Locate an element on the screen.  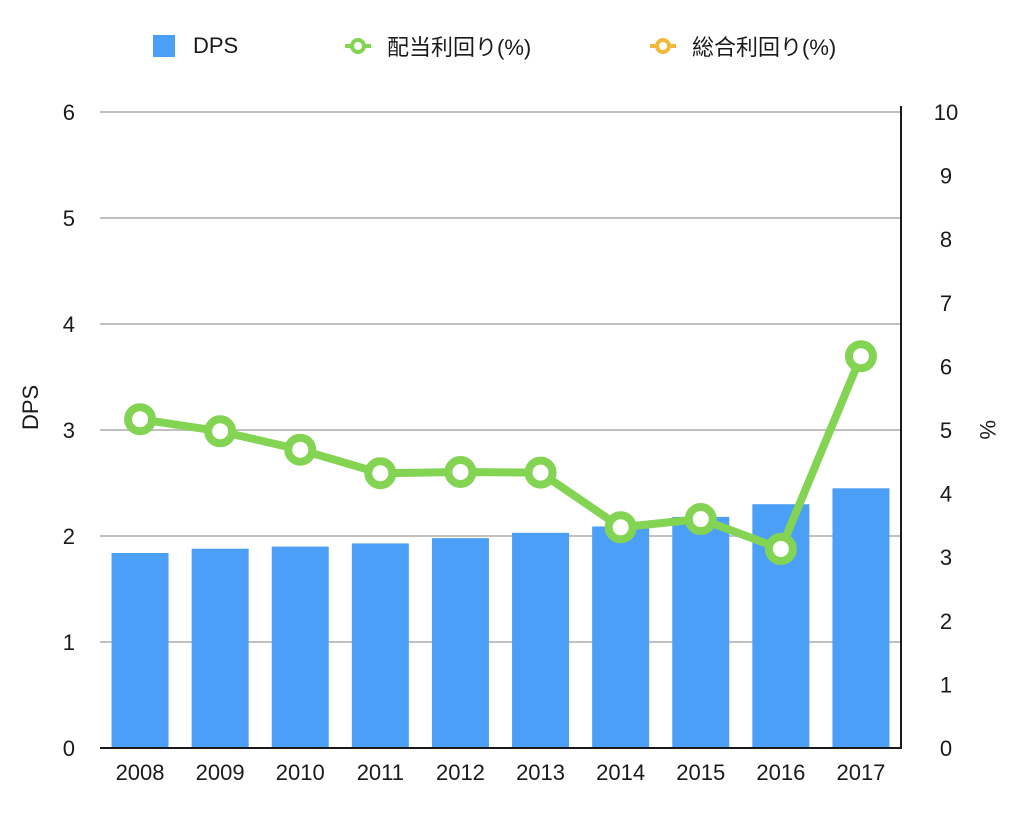
y-tick-left: 1 is located at coordinates (69, 642).